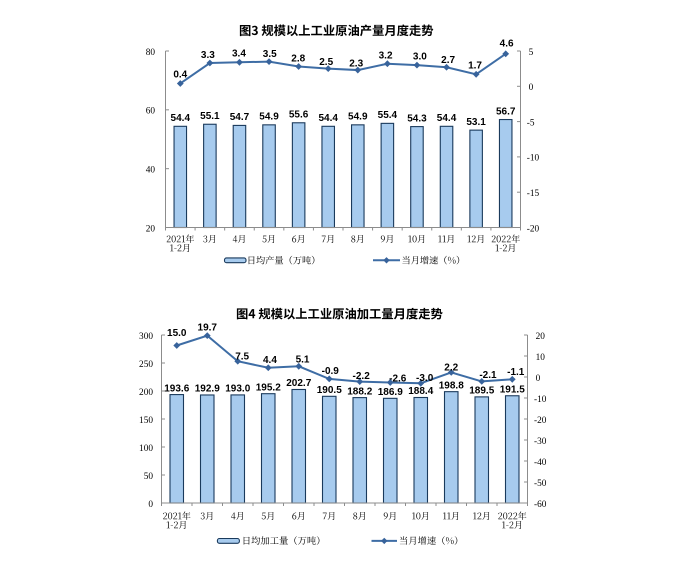 Image resolution: width=700 pixels, height=563 pixels. I want to click on svg-text: 188.2, so click(359, 391).